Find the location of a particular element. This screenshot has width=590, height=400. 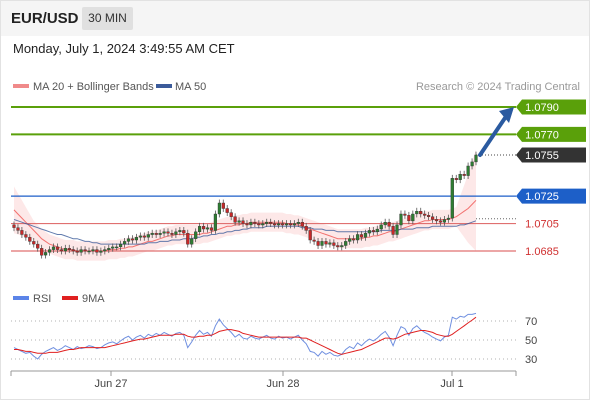

rsi-gridlines: 70 50 30 is located at coordinates (274, 341).